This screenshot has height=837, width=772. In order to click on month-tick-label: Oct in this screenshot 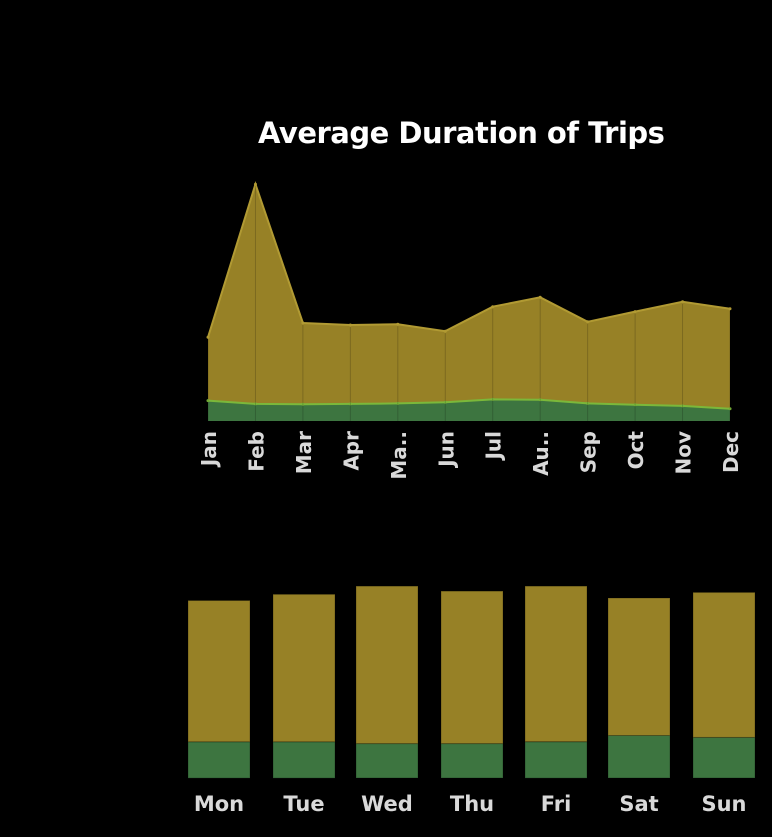, I will do `click(636, 450)`.